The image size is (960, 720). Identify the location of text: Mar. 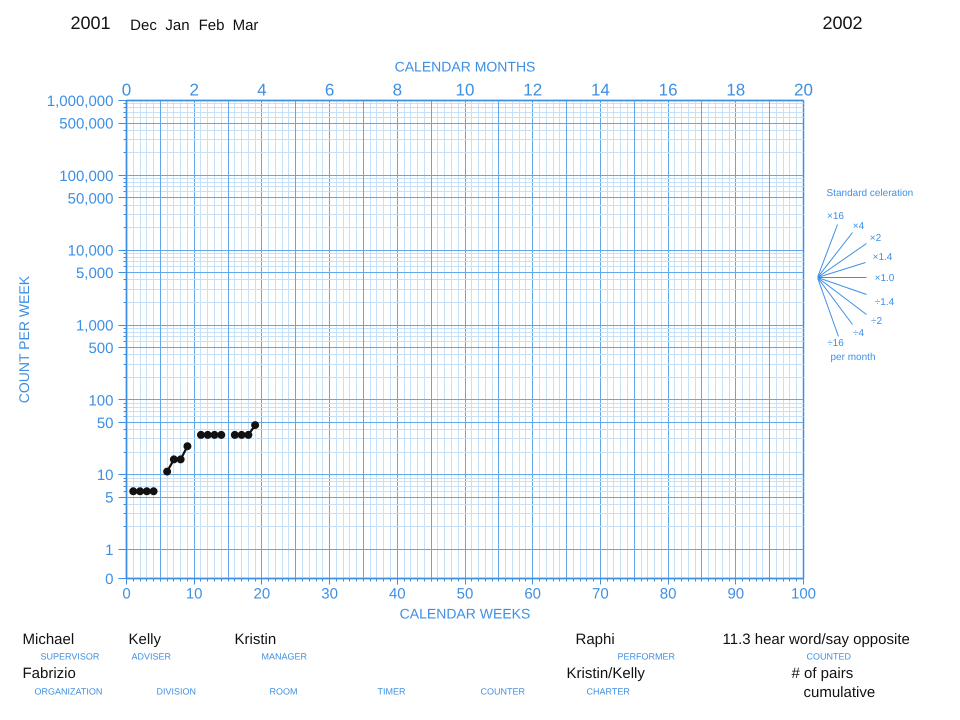
(245, 25).